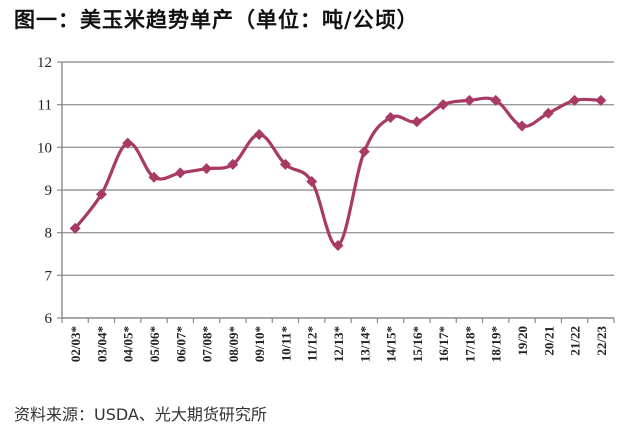  Describe the element at coordinates (75, 344) in the screenshot. I see `x-tick-label: 02/03*` at that location.